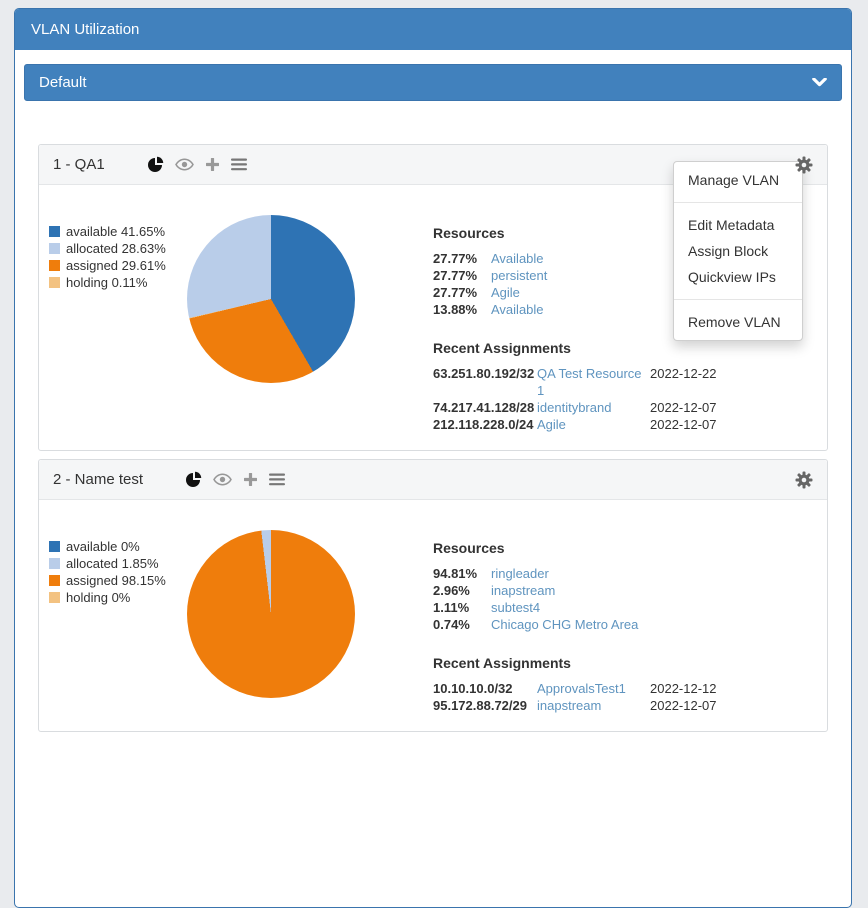 This screenshot has height=908, width=868. Describe the element at coordinates (569, 705) in the screenshot. I see `assignment-resource-link: inapstream` at that location.